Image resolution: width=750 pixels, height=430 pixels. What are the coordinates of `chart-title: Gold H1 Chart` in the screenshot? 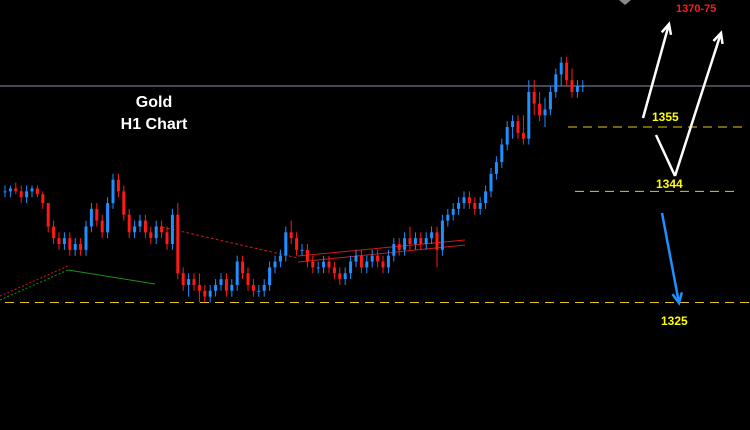 It's located at (154, 114).